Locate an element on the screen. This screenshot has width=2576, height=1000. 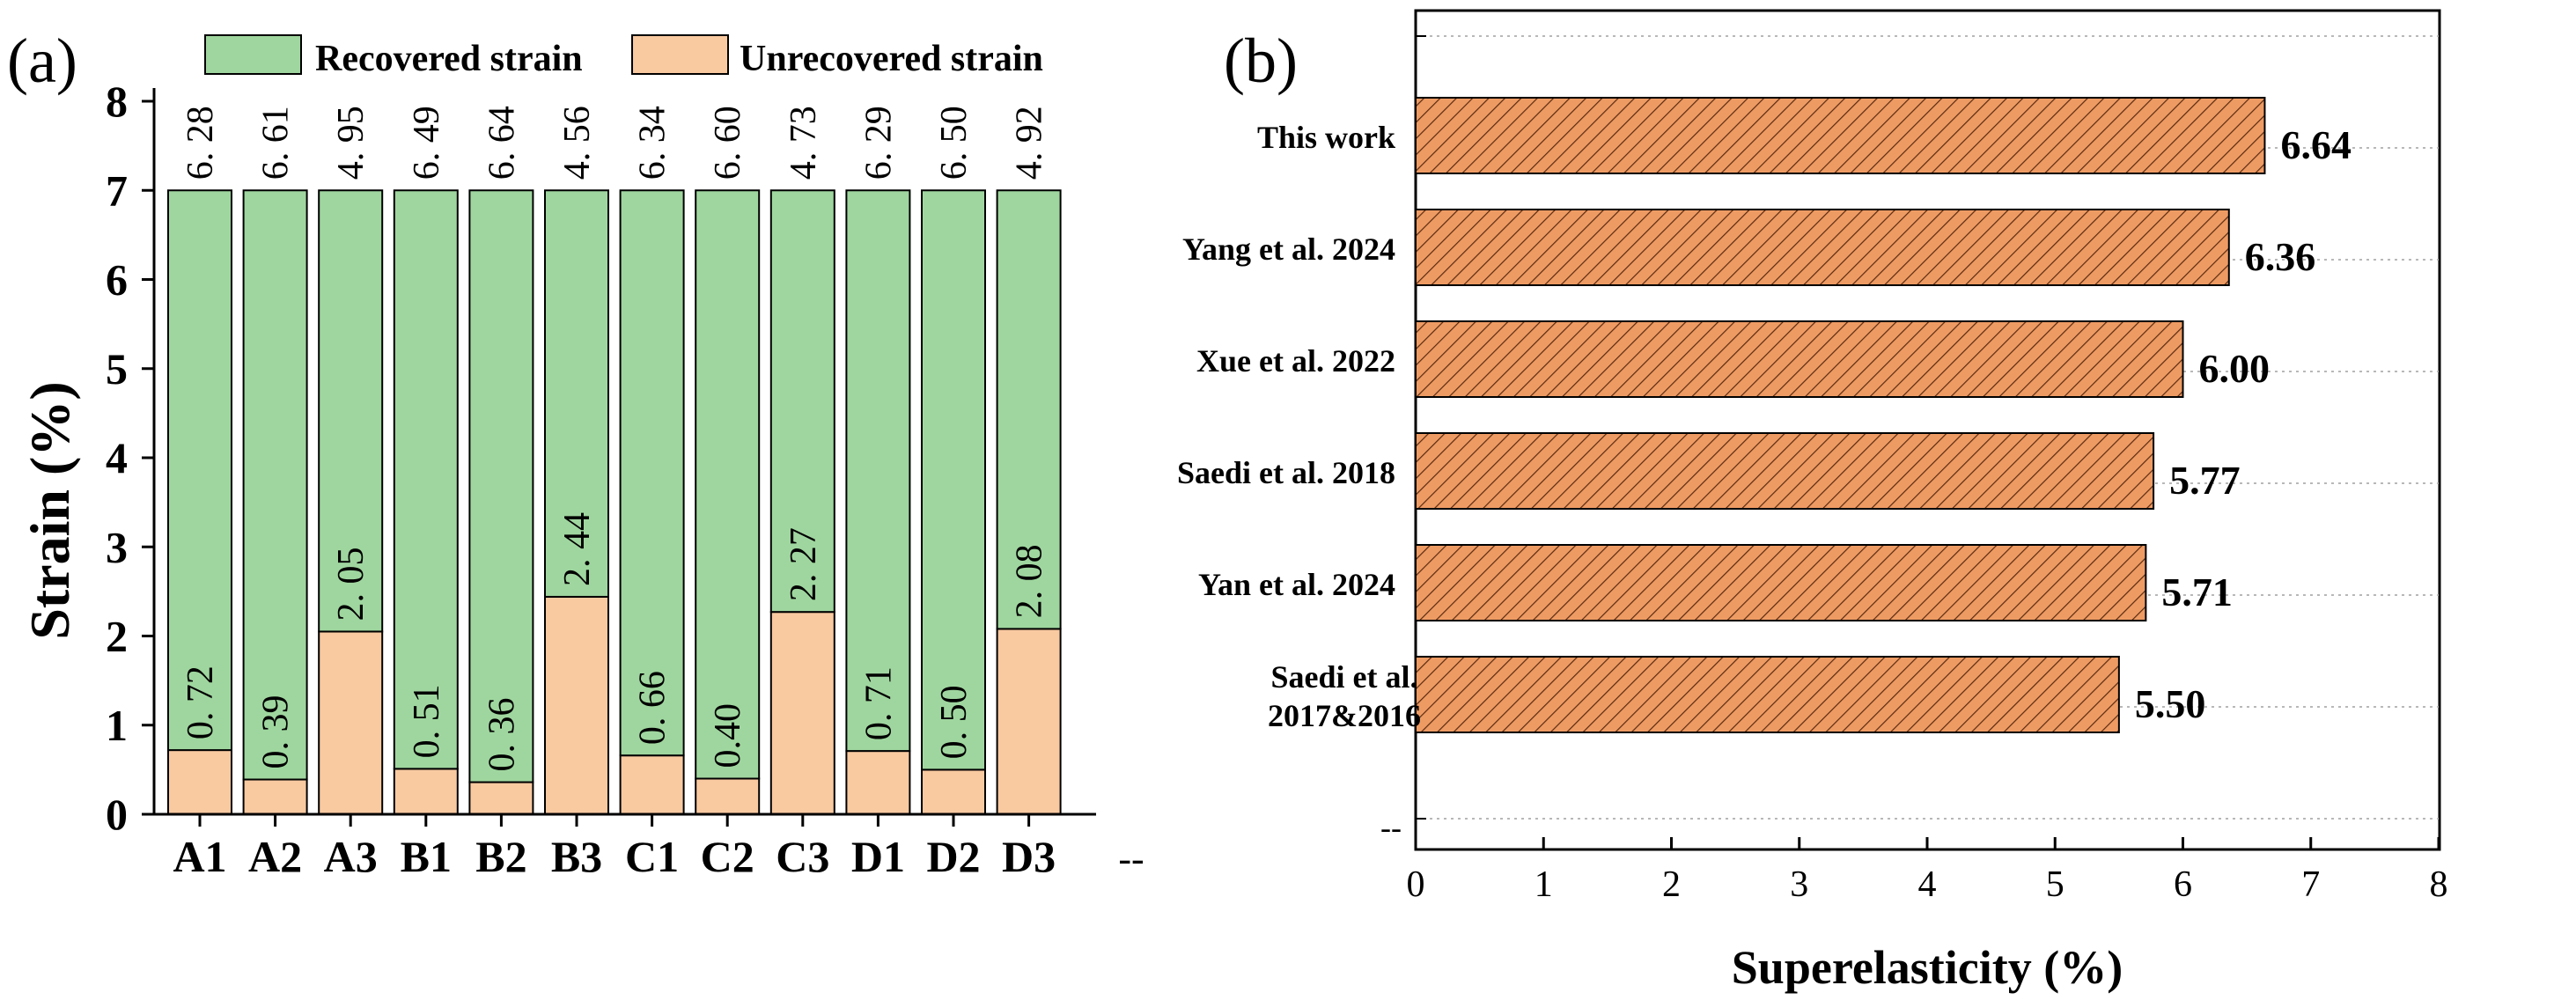
bar-value-label: 6.36 is located at coordinates (2280, 256).